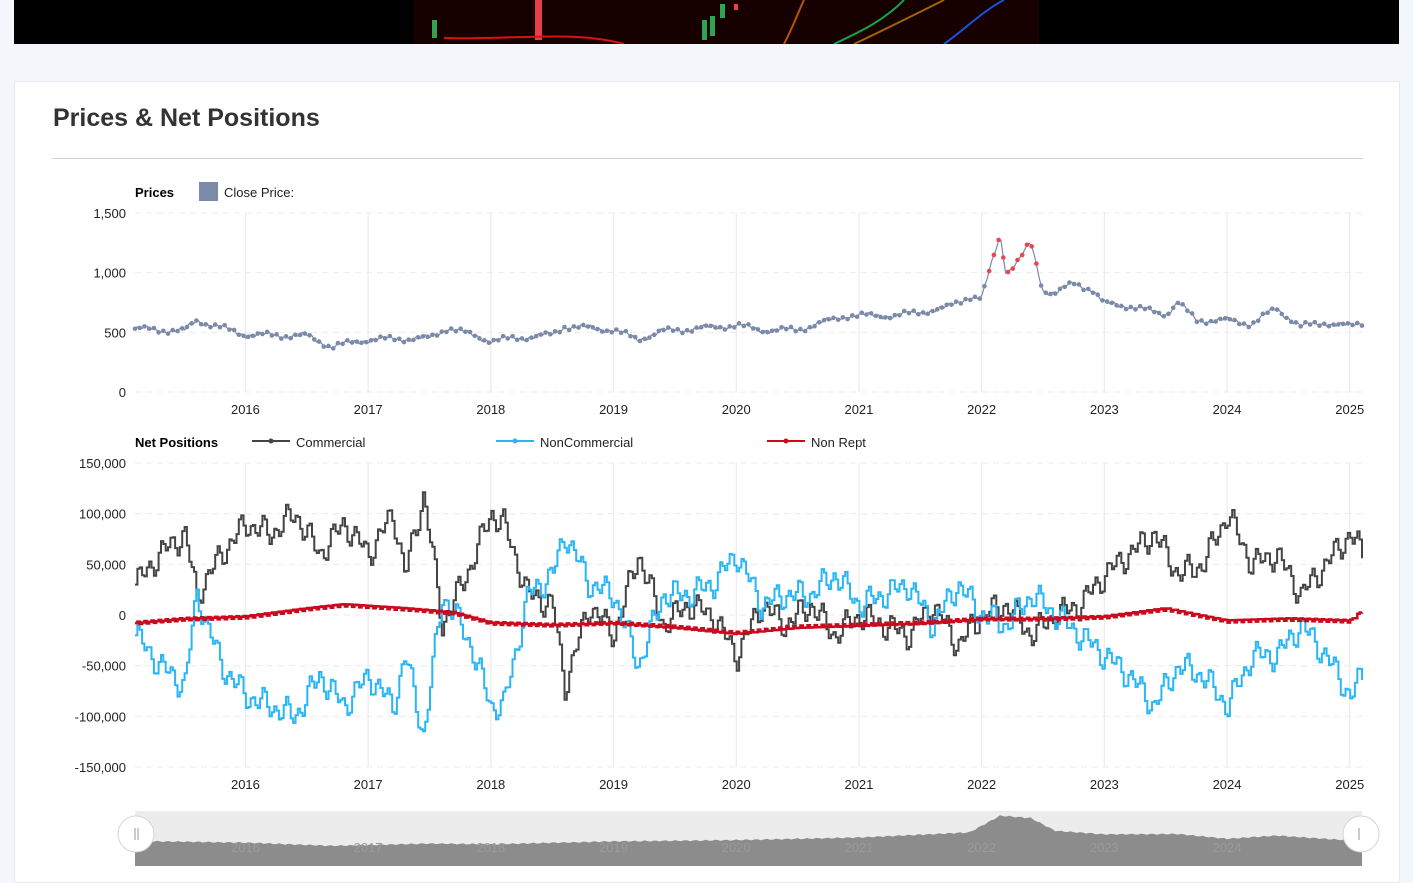 The height and width of the screenshot is (883, 1413). What do you see at coordinates (259, 192) in the screenshot?
I see `close-price-legend-label: Close Price:` at bounding box center [259, 192].